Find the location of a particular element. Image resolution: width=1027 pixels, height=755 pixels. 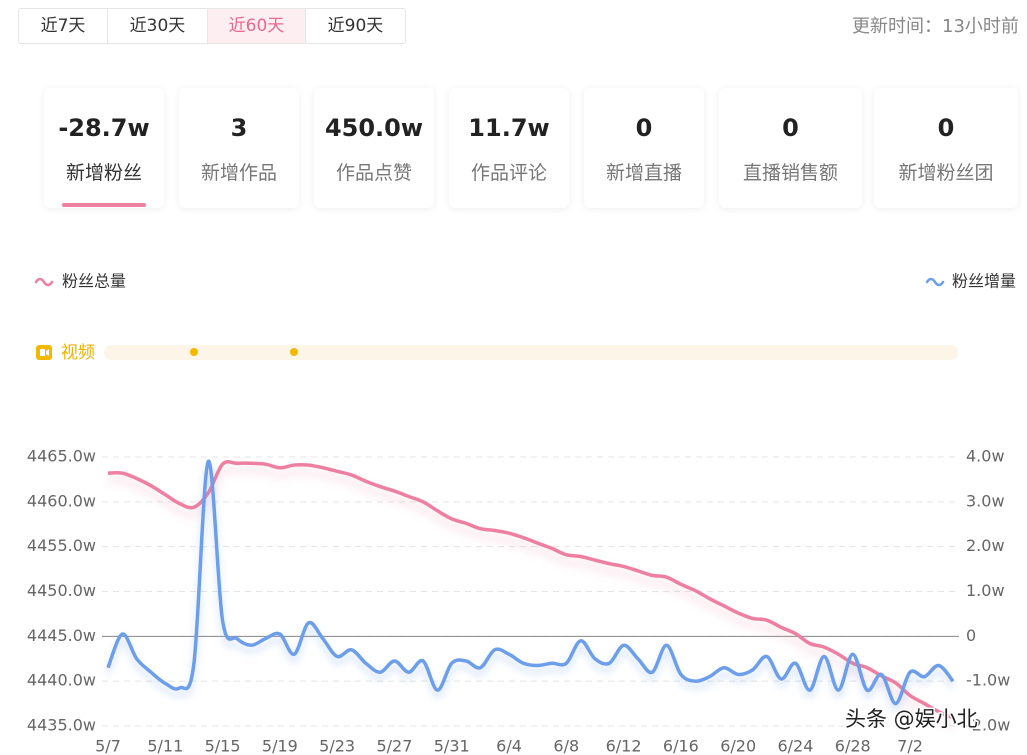

y-tick-label: 4460.0w is located at coordinates (61, 500).